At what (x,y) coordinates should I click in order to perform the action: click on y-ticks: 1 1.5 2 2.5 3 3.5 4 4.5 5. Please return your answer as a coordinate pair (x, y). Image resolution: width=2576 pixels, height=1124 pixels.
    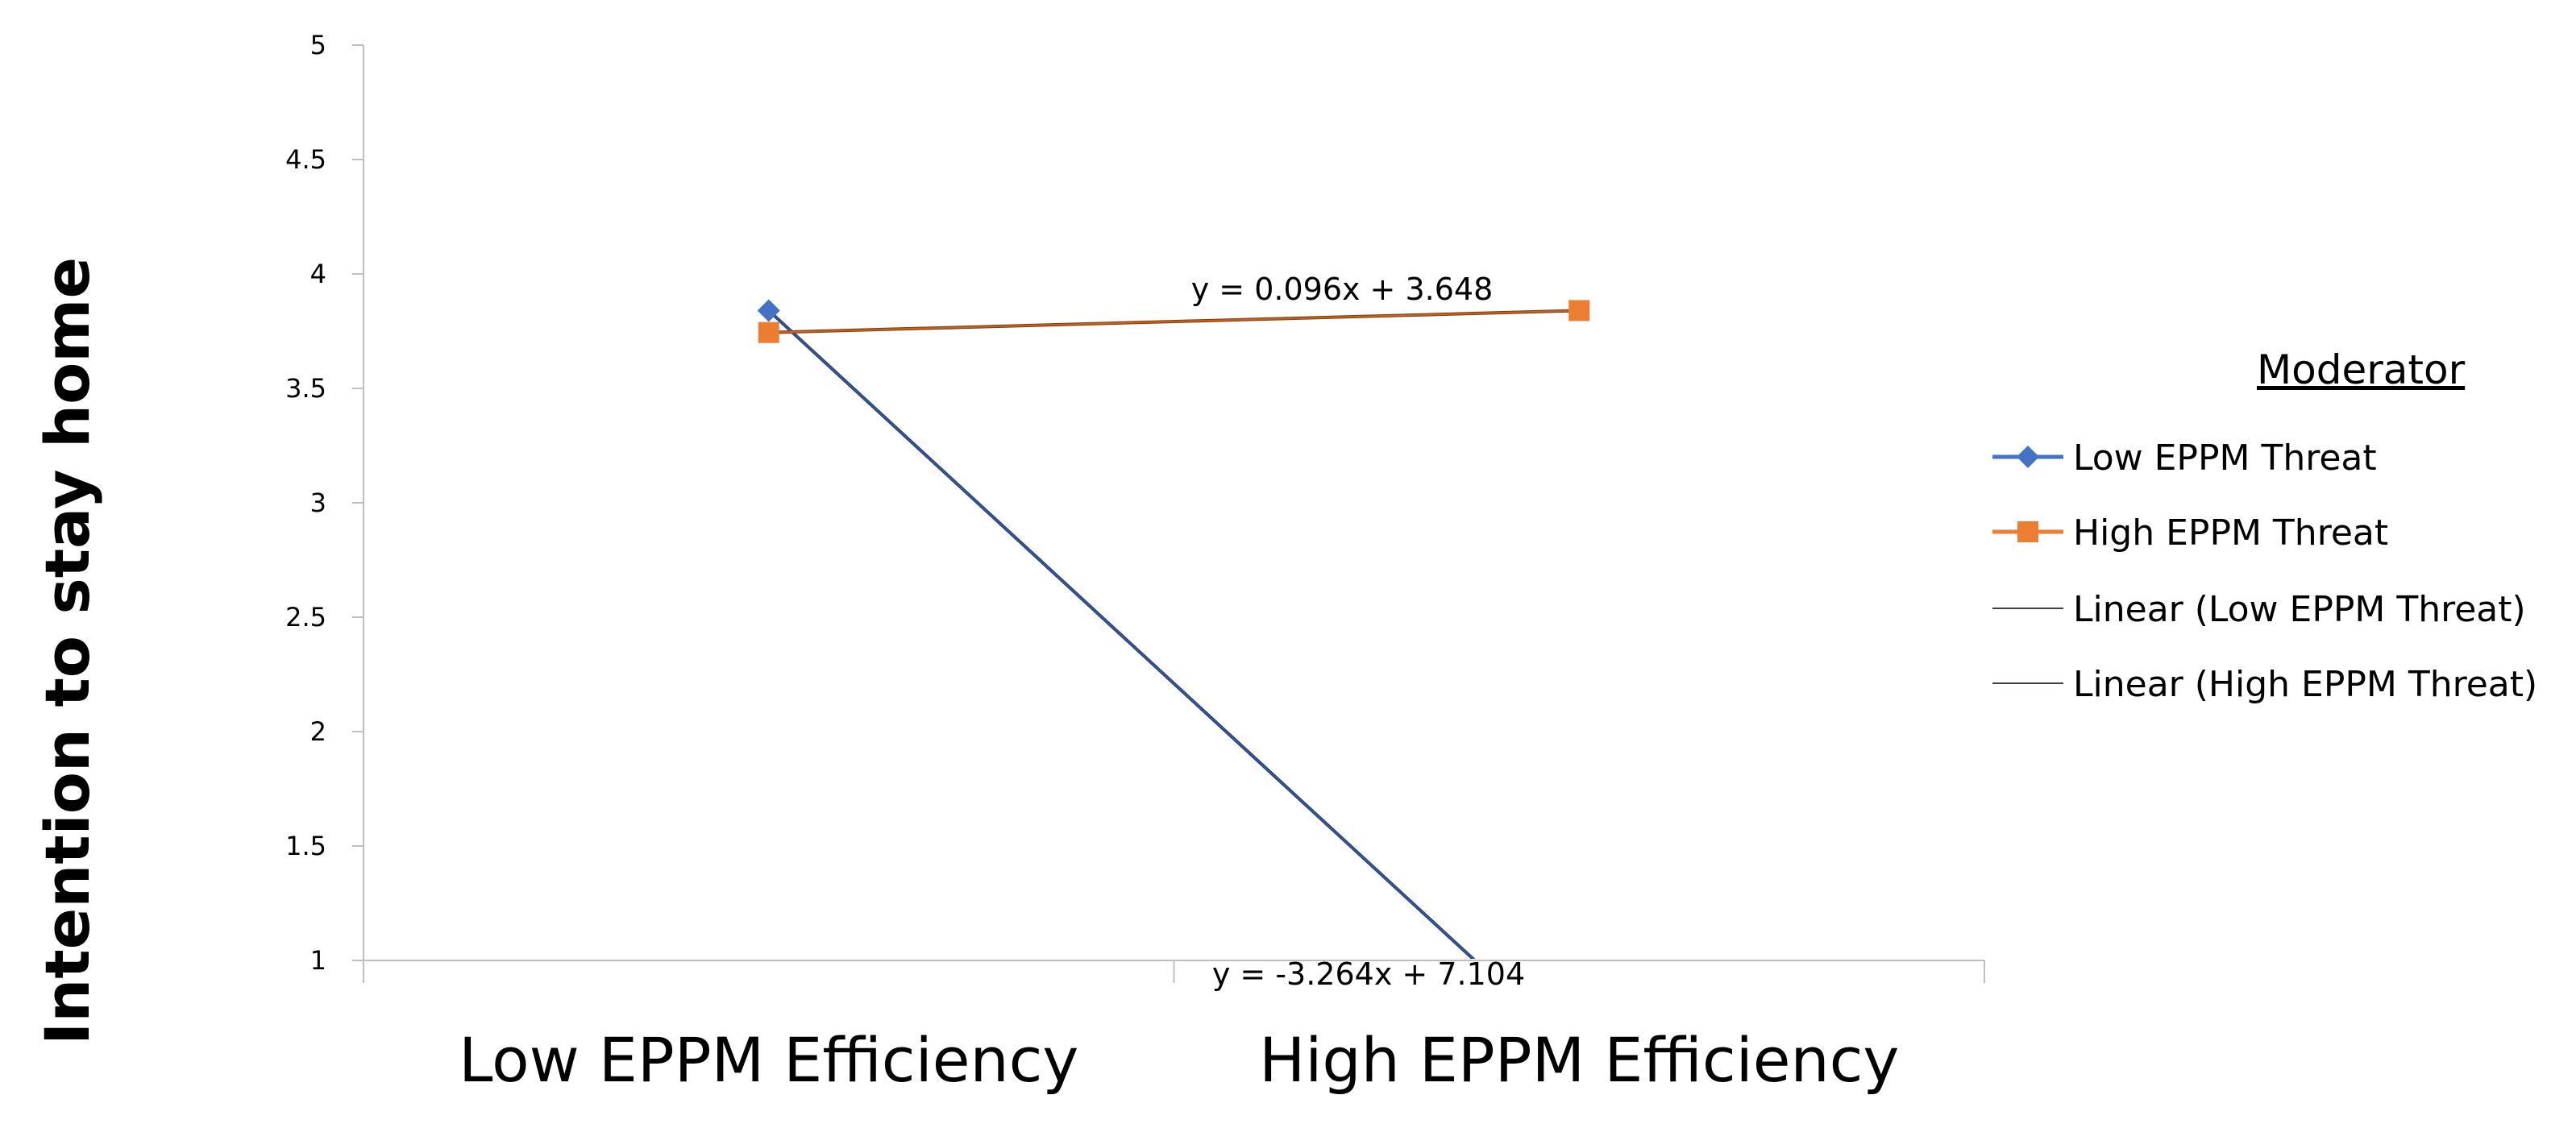
    Looking at the image, I should click on (324, 503).